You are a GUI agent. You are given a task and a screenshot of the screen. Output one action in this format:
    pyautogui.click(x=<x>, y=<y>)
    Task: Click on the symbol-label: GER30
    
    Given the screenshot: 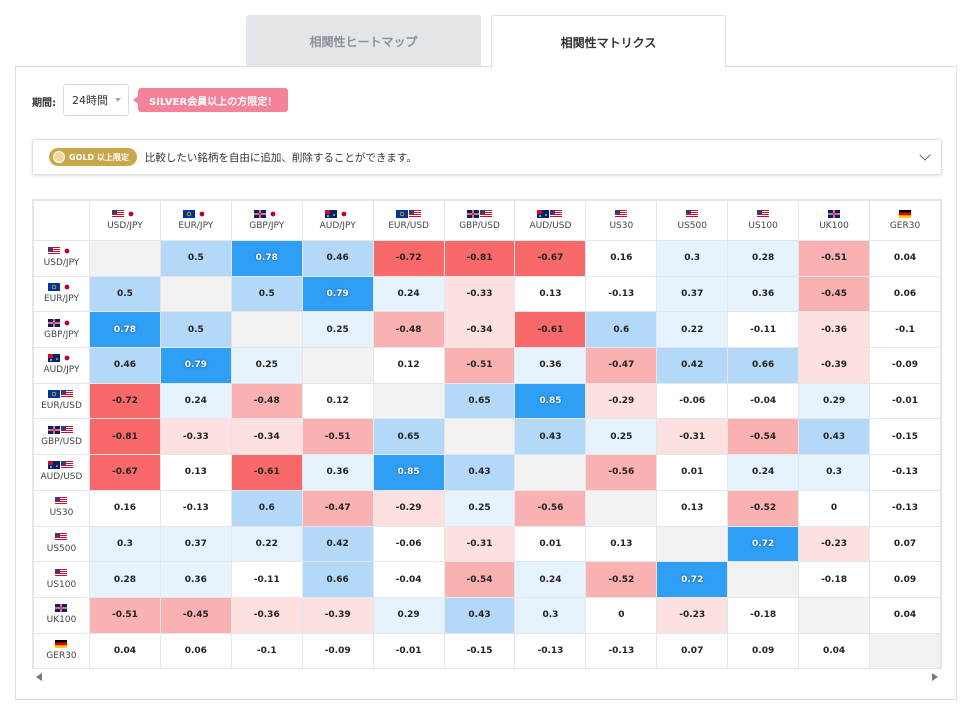 What is the action you would take?
    pyautogui.click(x=905, y=225)
    